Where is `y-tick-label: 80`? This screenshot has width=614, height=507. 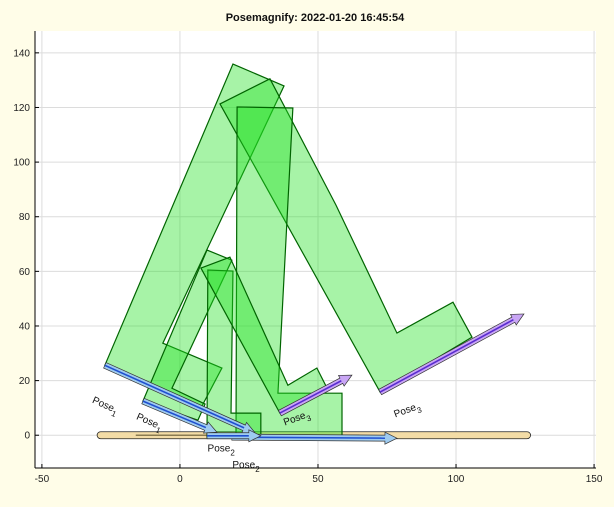
y-tick-label: 80 is located at coordinates (25, 217).